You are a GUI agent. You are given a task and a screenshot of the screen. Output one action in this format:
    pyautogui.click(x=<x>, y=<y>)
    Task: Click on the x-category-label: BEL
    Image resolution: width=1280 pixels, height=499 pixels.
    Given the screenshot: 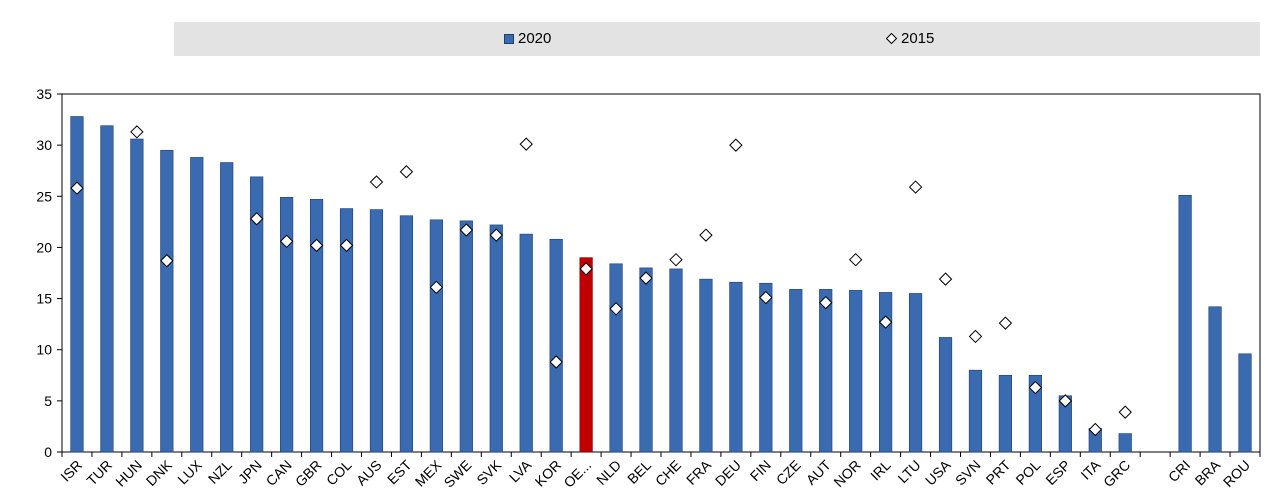 What is the action you would take?
    pyautogui.click(x=639, y=472)
    